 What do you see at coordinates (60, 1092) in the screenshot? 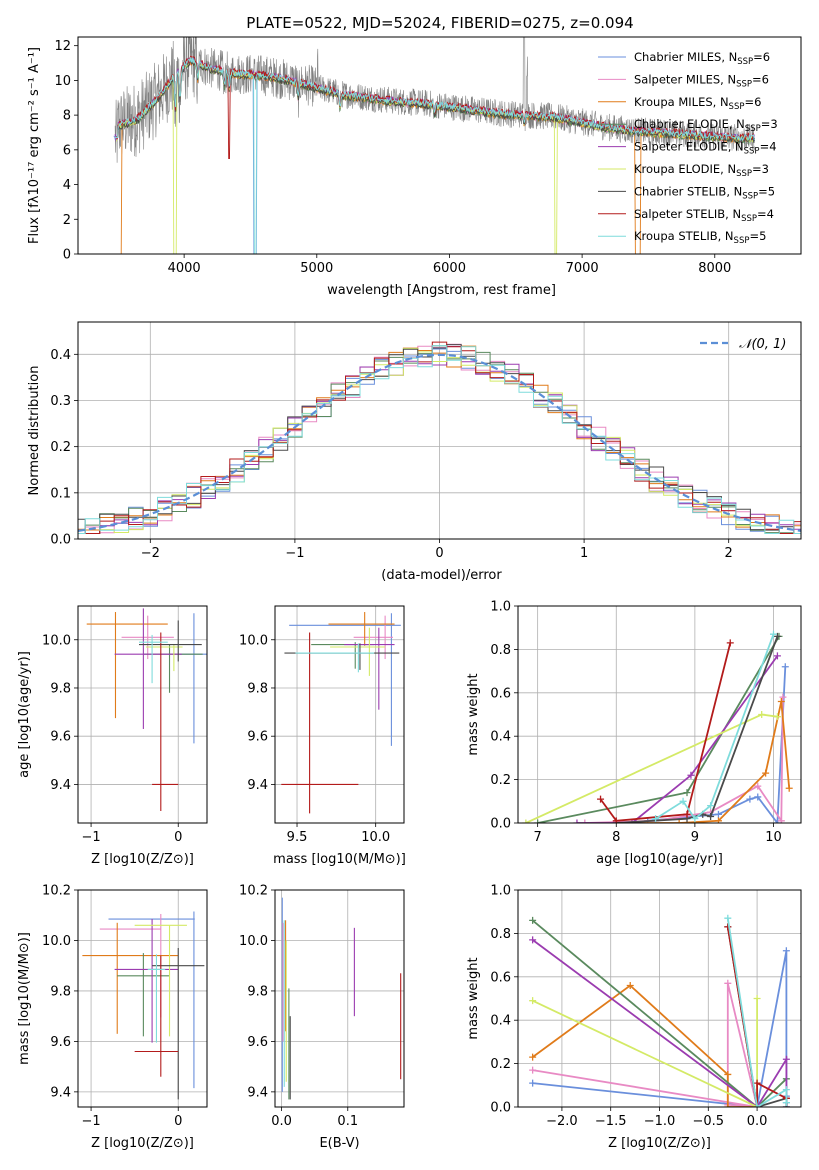
I see `y-tick-label: 9.4` at bounding box center [60, 1092].